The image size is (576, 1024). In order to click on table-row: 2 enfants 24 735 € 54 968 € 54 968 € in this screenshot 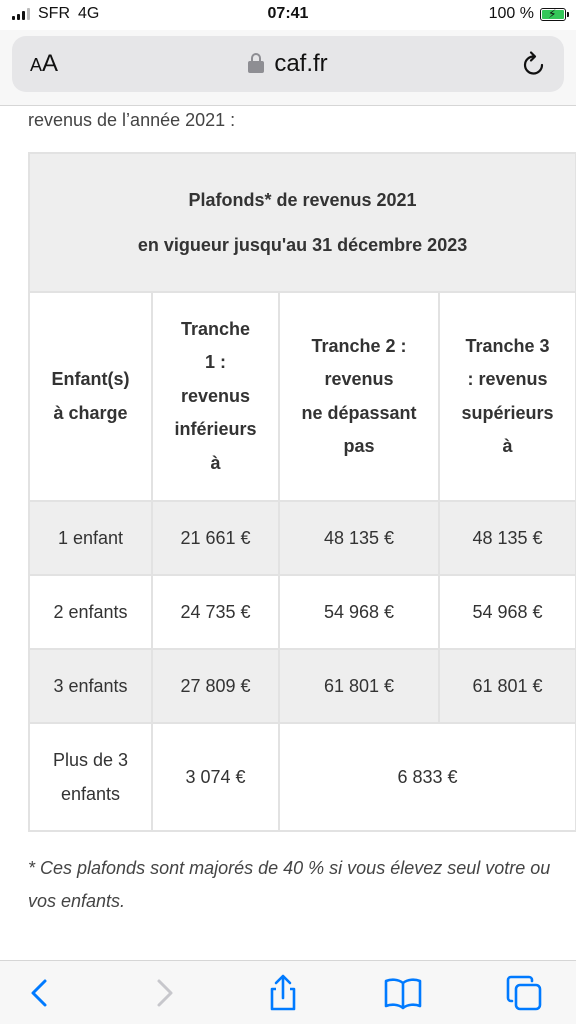, I will do `click(302, 612)`.